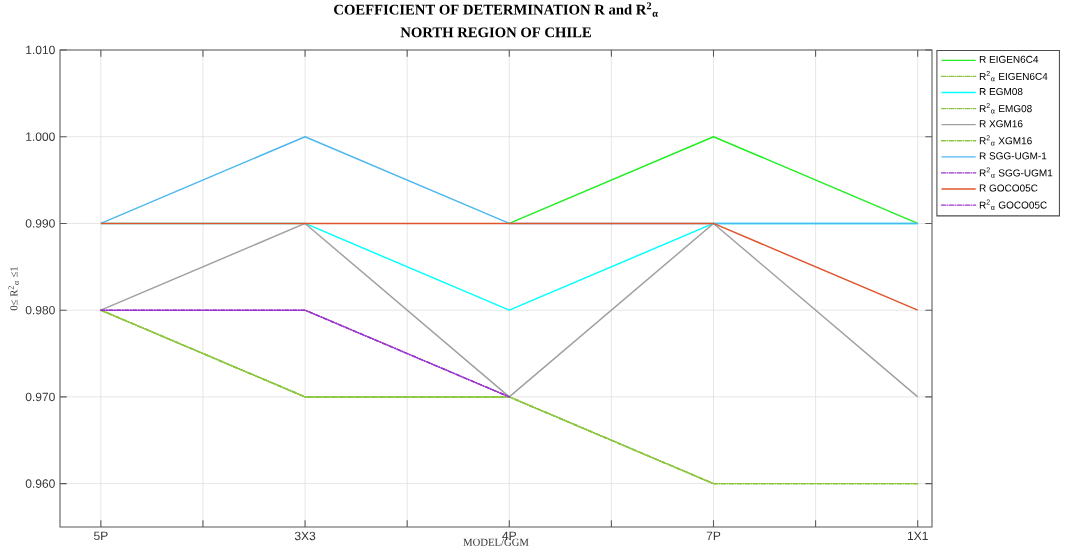 This screenshot has width=1067, height=549. I want to click on legend-label: R EIGEN6C4, so click(1009, 59).